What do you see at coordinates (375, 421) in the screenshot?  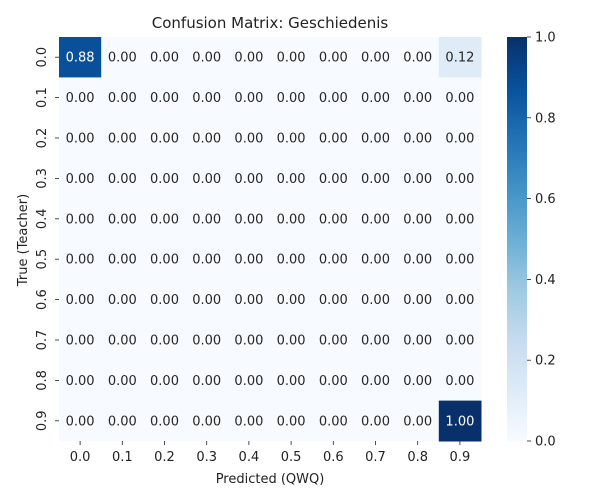 I see `cell-value-label-9-7: 0.00` at bounding box center [375, 421].